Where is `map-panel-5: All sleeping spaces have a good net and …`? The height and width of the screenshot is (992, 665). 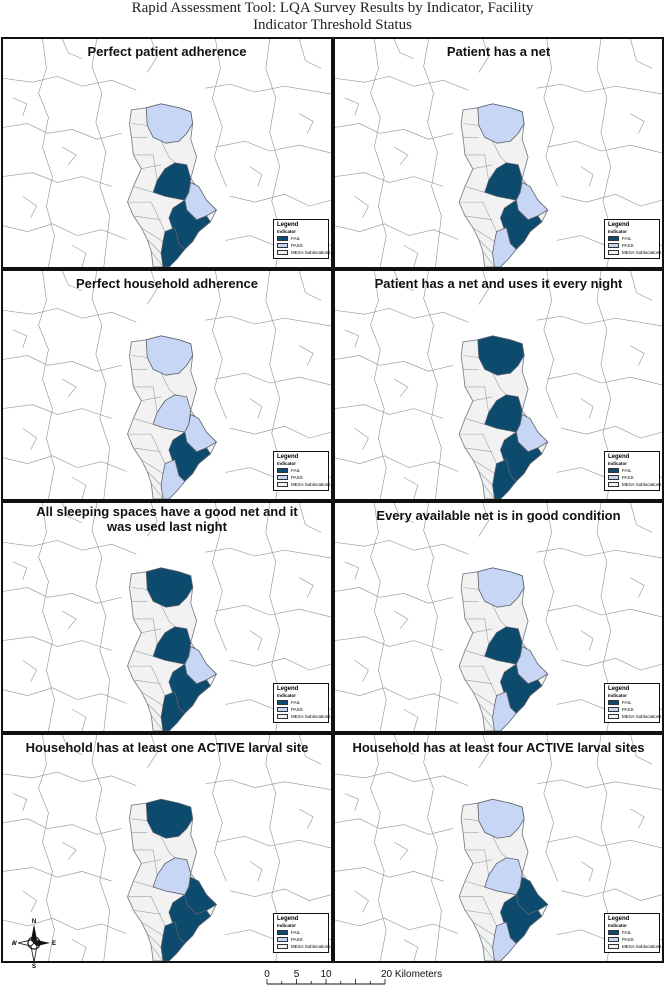
map-panel-5: All sleeping spaces have a good net and … is located at coordinates (167, 617).